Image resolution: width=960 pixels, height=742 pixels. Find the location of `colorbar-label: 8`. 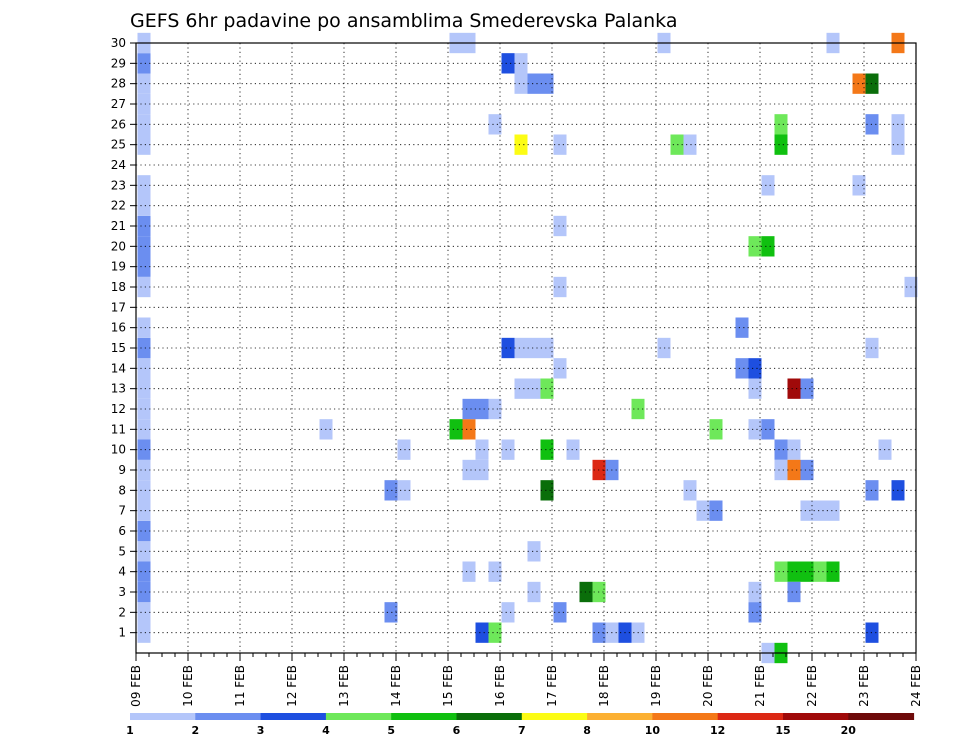

colorbar-label: 8 is located at coordinates (587, 730).